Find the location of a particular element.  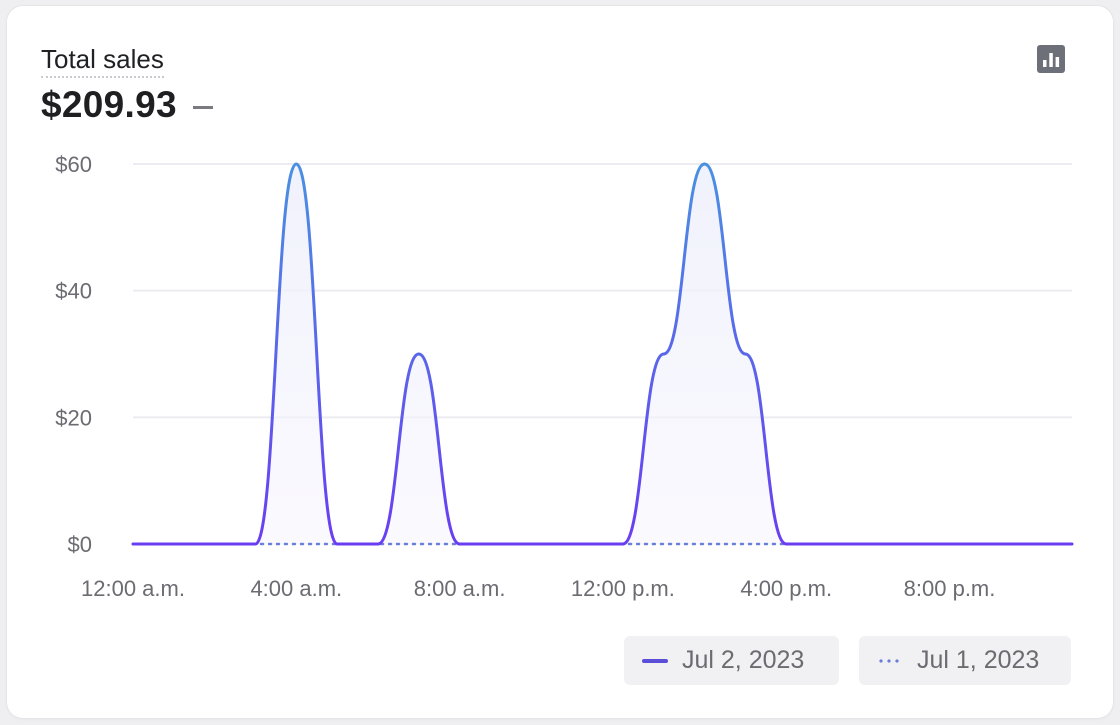

bar-chart-icon is located at coordinates (1051, 59).